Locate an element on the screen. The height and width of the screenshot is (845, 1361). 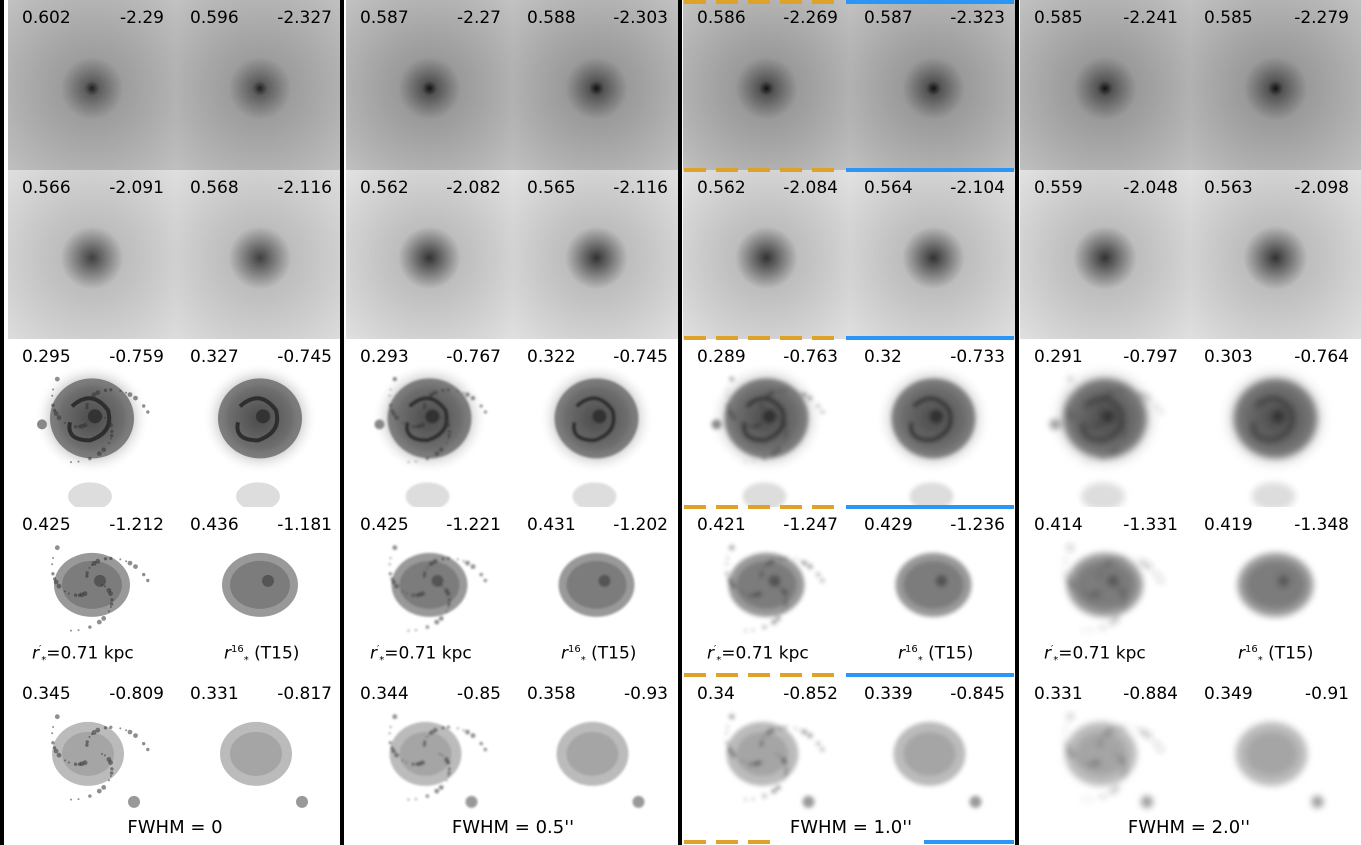
panel-value-right: -0.845 is located at coordinates (977, 694).